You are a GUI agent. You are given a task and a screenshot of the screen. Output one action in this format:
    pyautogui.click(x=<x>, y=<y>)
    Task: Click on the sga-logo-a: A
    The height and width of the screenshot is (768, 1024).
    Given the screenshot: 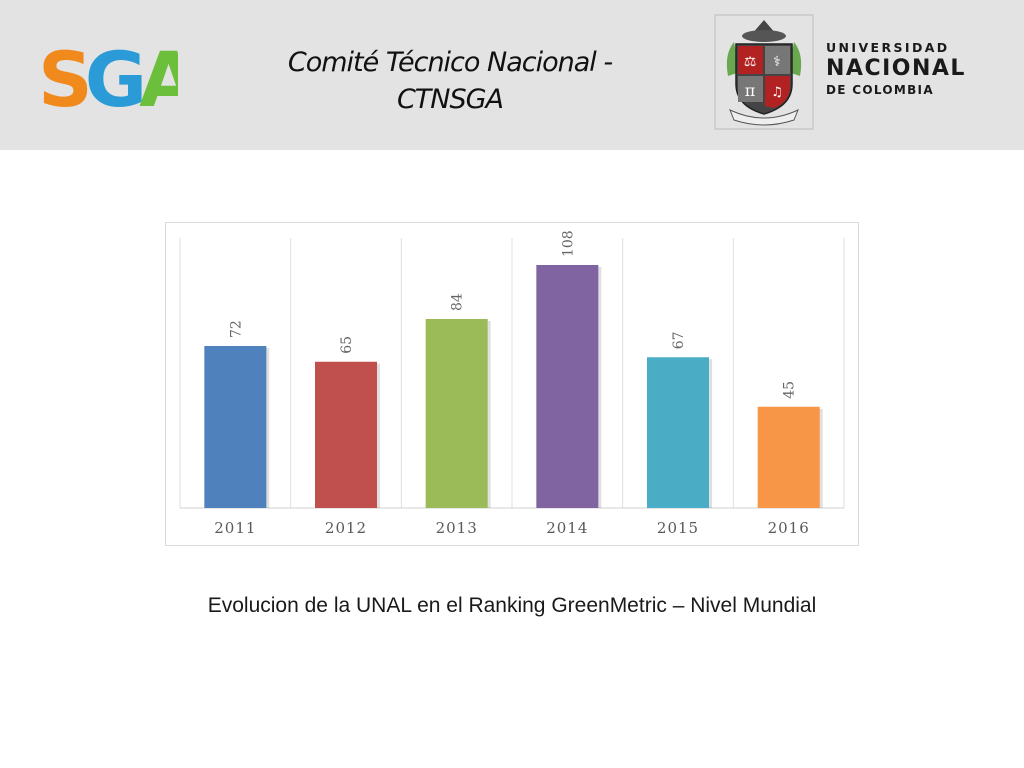 What is the action you would take?
    pyautogui.click(x=158, y=74)
    